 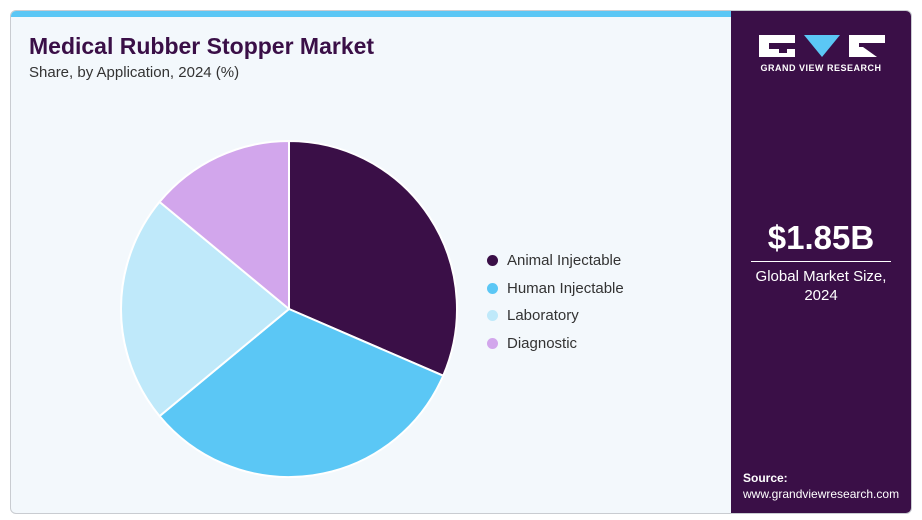 What do you see at coordinates (821, 295) in the screenshot?
I see `market-size-label-line-2: 2024` at bounding box center [821, 295].